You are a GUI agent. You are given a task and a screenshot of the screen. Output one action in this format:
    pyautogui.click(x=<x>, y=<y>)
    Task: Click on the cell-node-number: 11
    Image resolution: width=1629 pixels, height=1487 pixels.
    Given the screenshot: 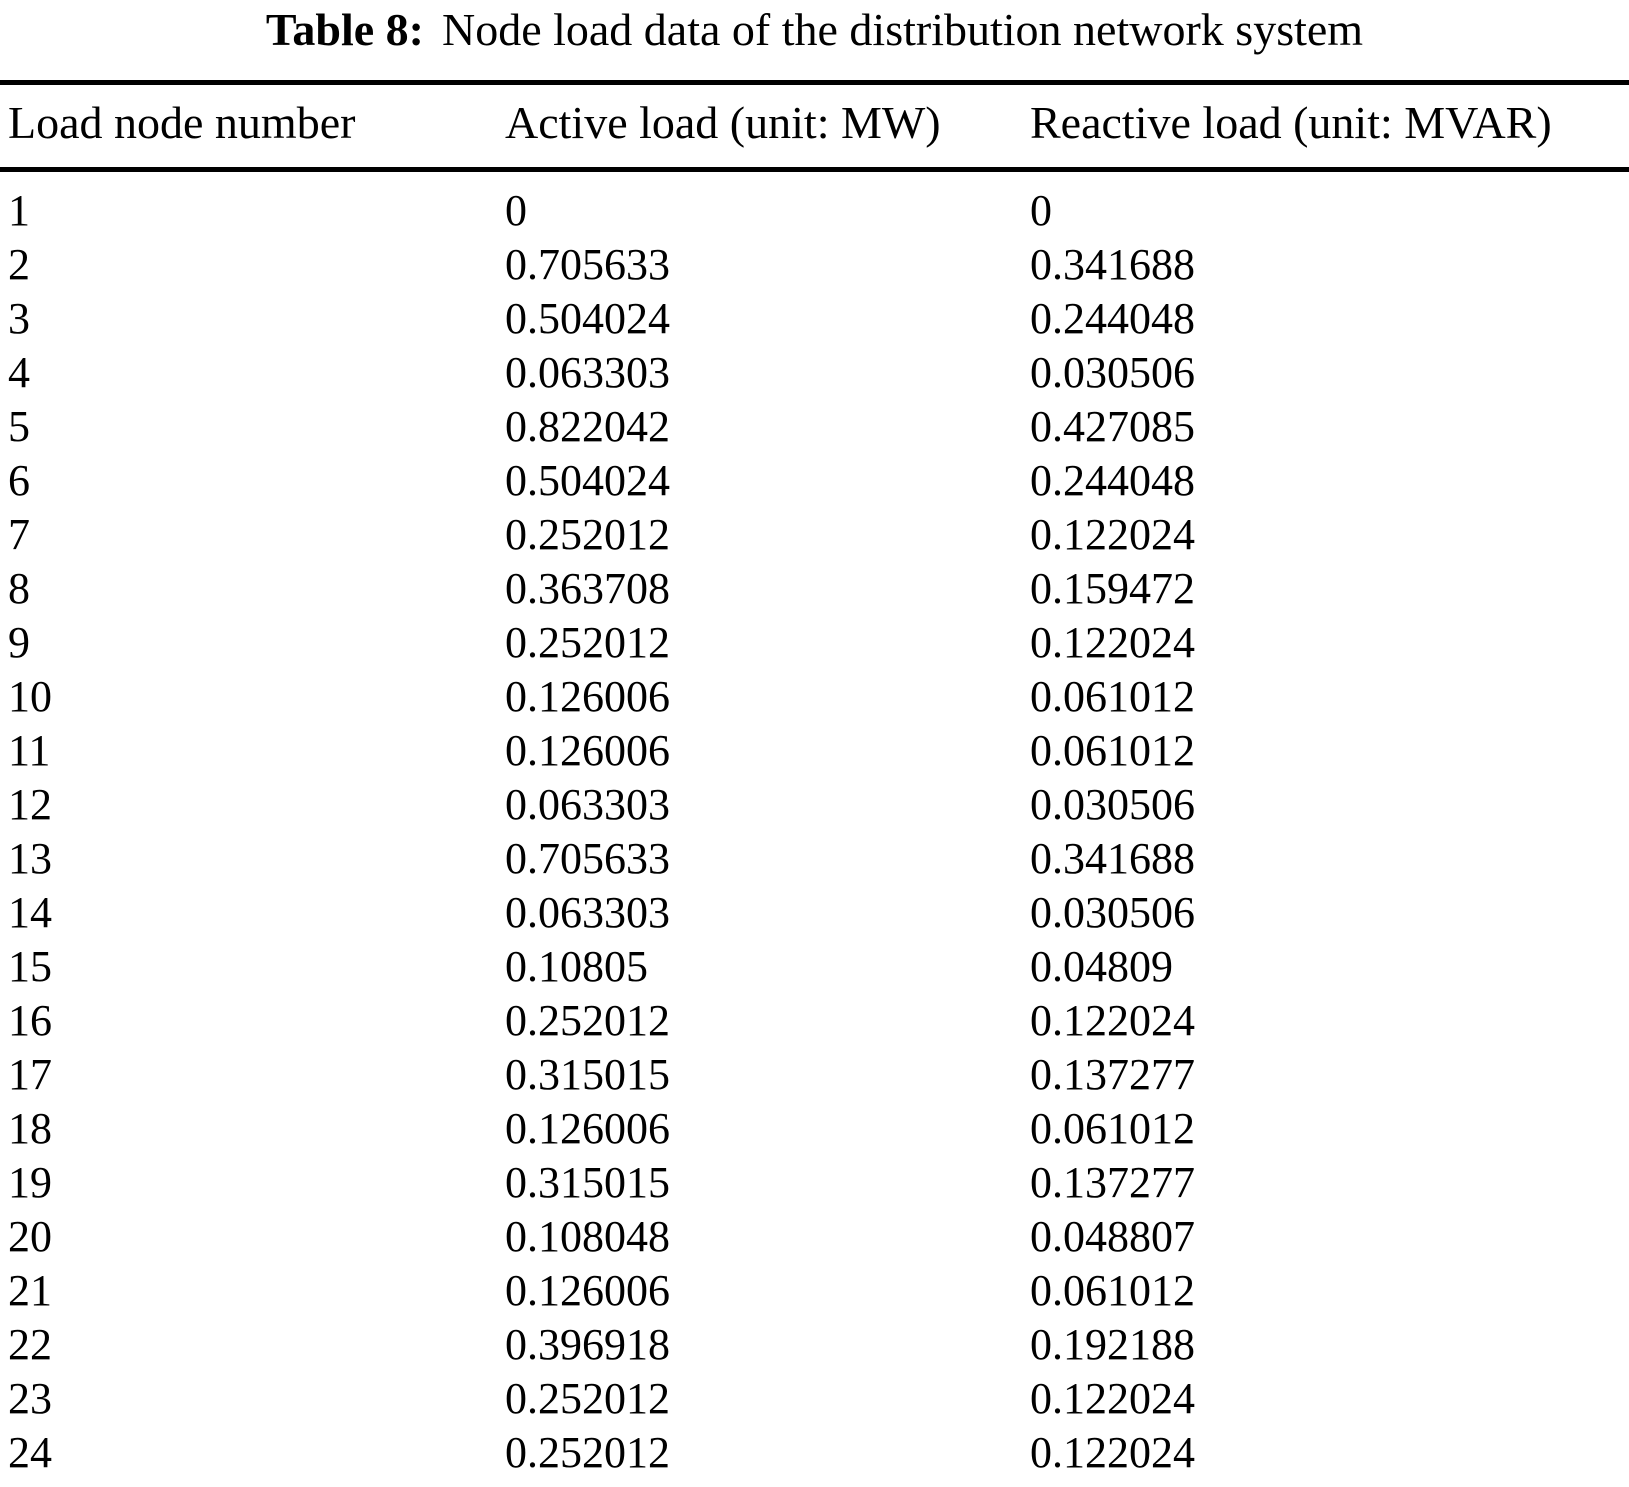 What is the action you would take?
    pyautogui.click(x=29, y=750)
    